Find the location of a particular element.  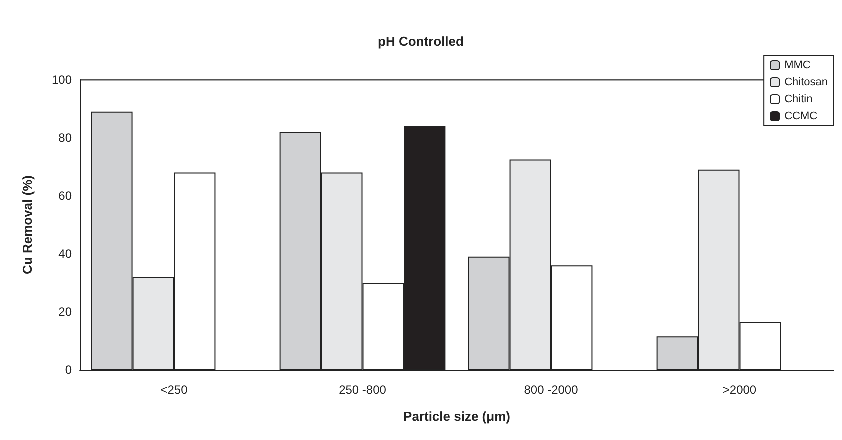

x-tick-label: >2000 is located at coordinates (739, 390).